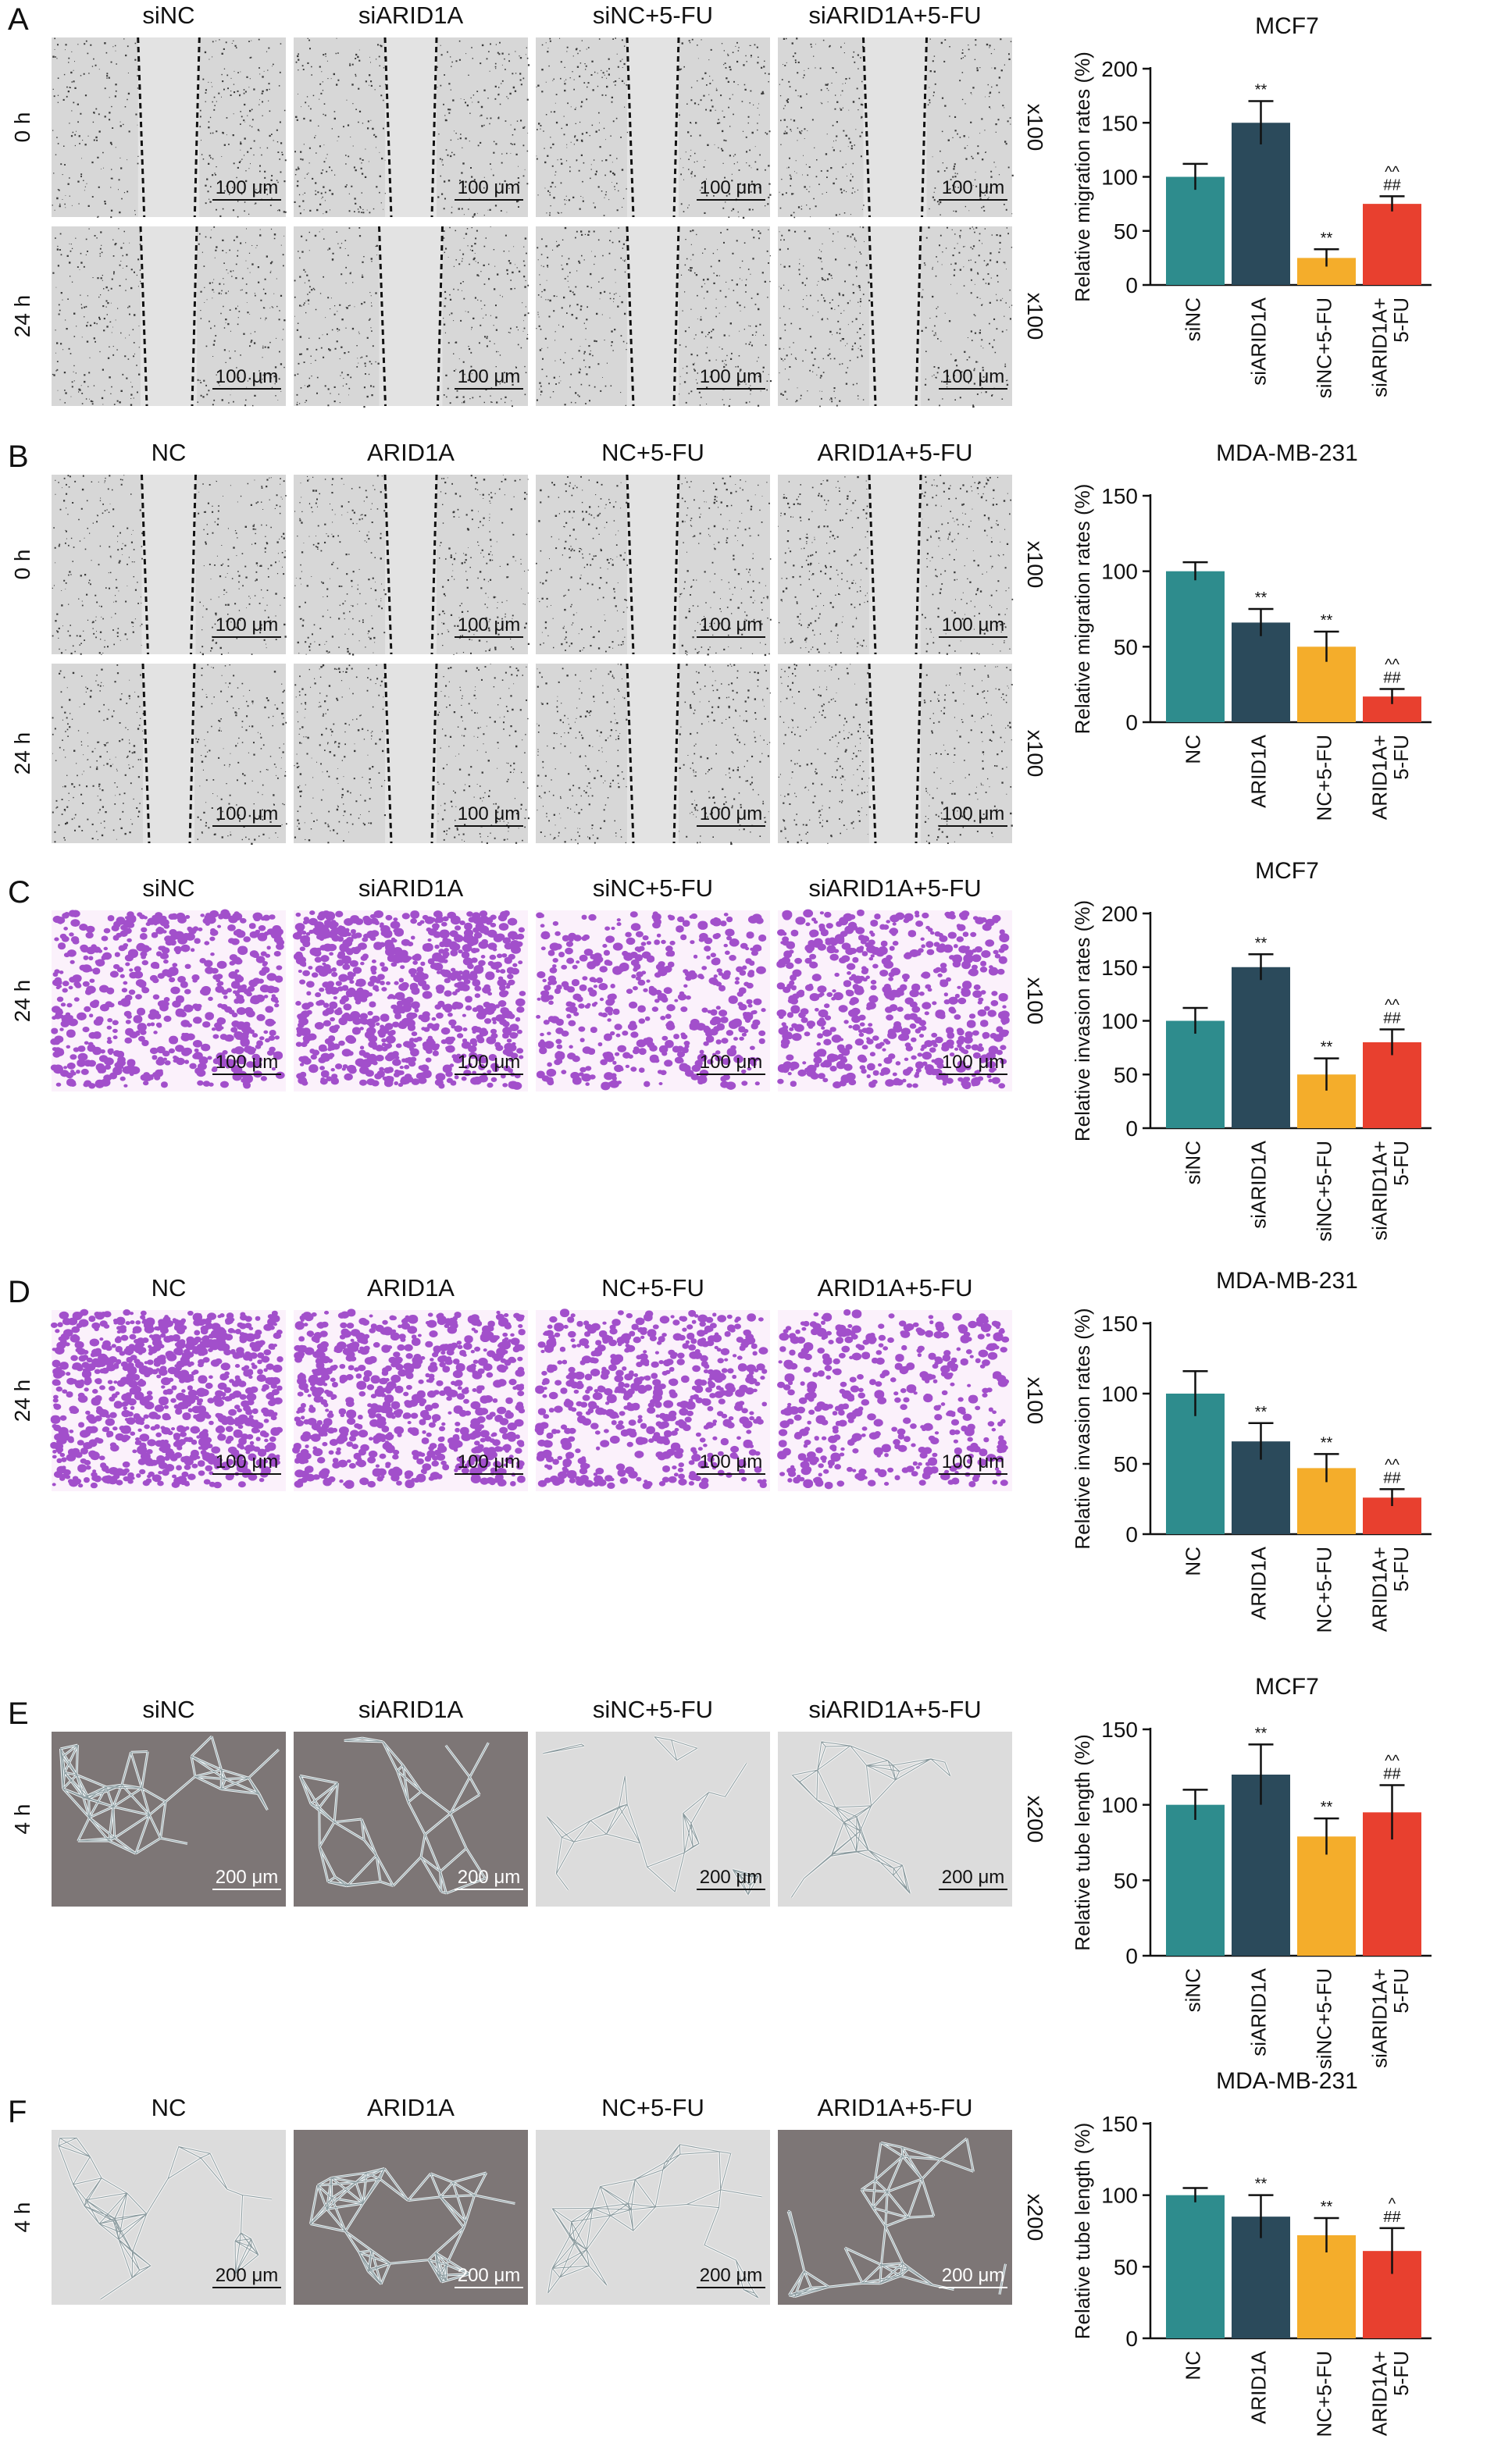 The image size is (1494, 2464). Describe the element at coordinates (653, 888) in the screenshot. I see `condition-label: siNC+5-FU` at that location.